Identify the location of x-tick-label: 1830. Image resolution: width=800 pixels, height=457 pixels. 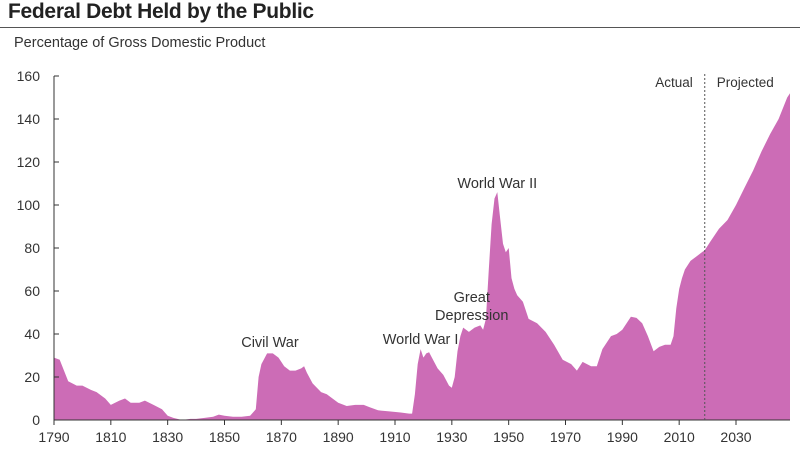
(167, 437).